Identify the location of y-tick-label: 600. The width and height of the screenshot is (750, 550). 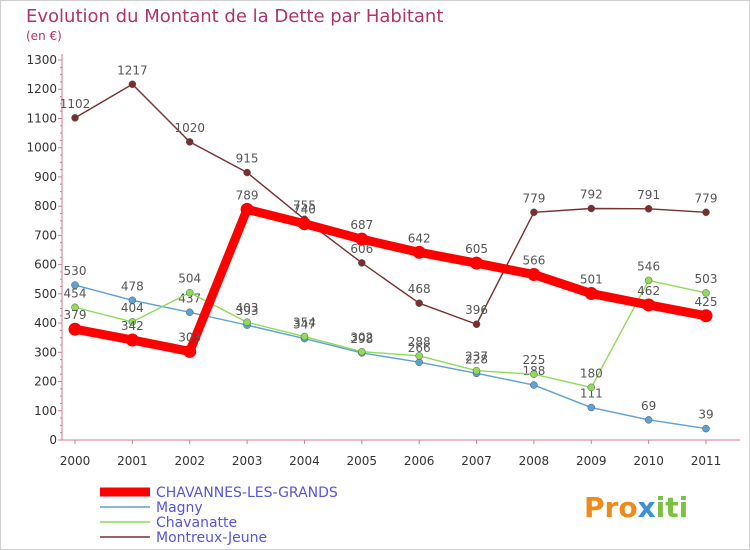
(45, 265).